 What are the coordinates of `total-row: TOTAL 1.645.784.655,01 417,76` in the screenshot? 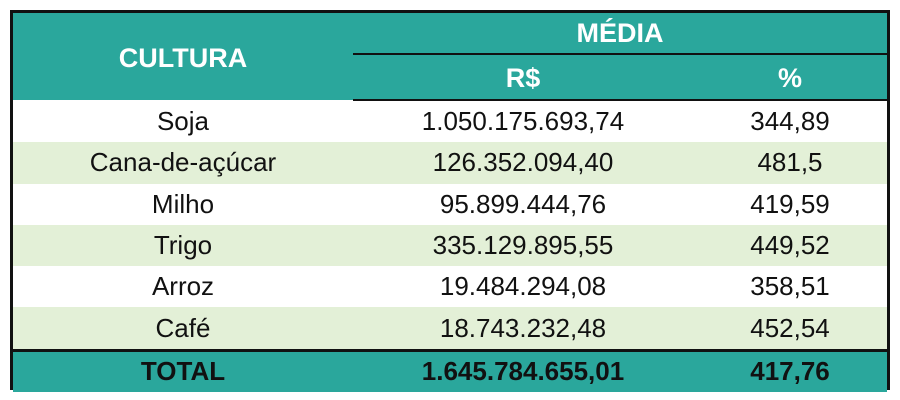 It's located at (450, 370).